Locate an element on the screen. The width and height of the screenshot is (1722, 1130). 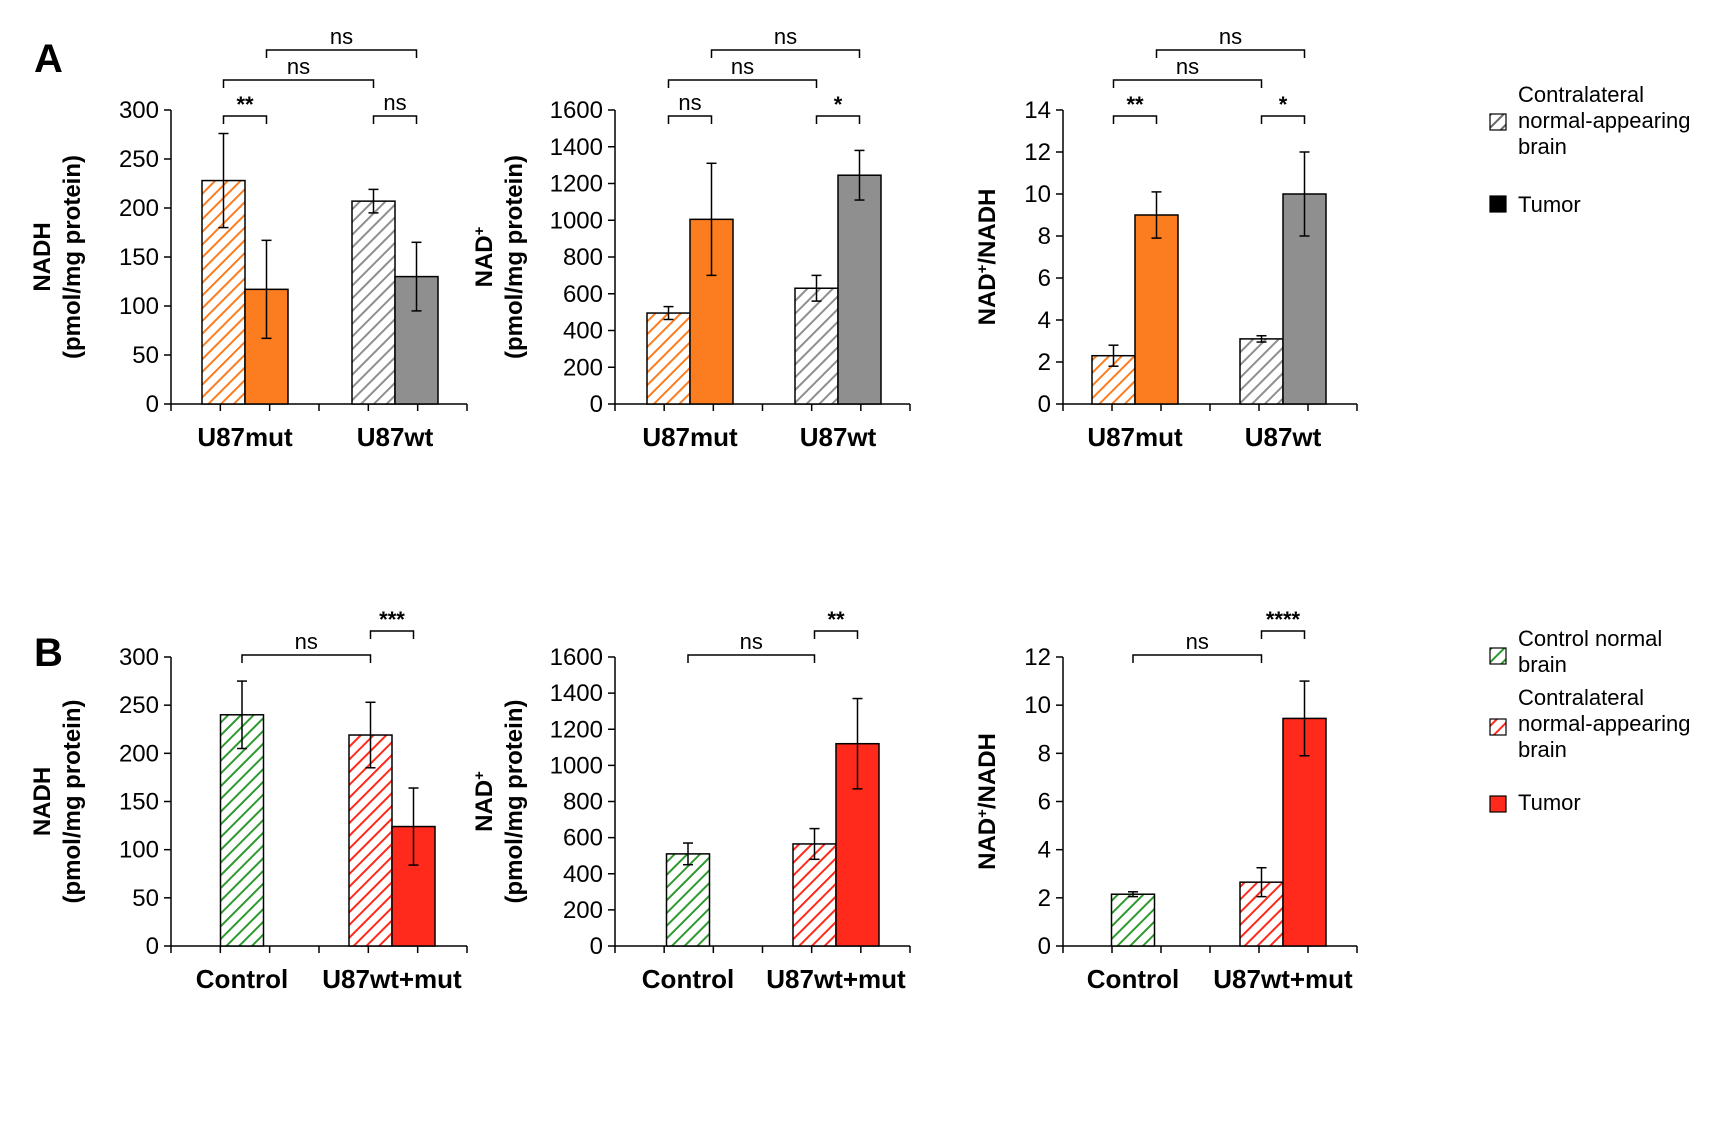
y-tick-label: 1400 is located at coordinates (576, 693).